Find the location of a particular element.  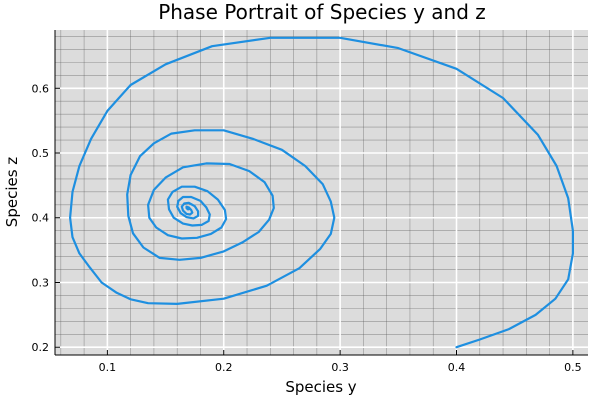

y-tick-label: 0.6 is located at coordinates (41, 88).